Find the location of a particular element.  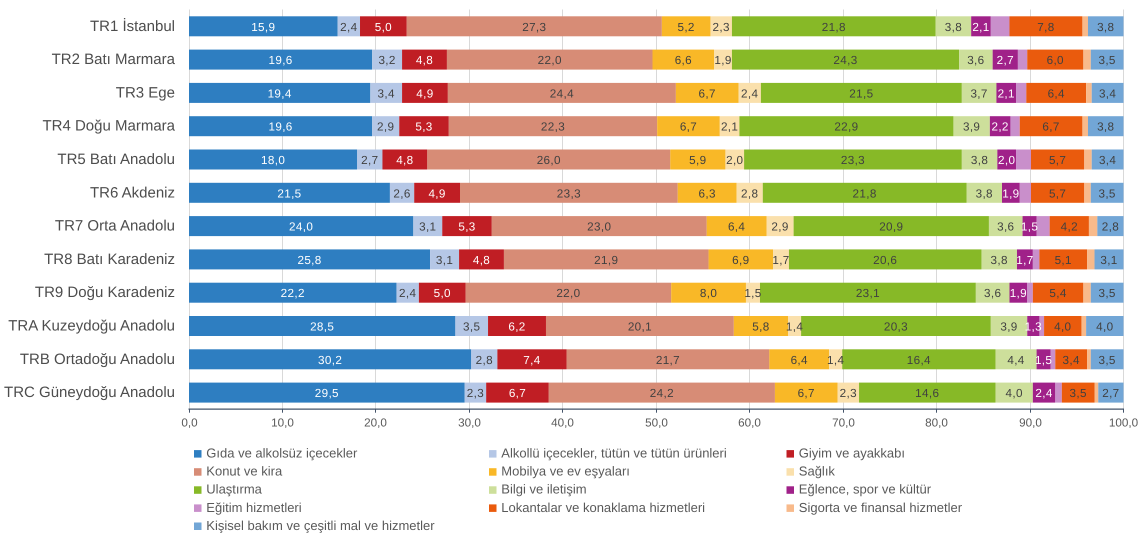

svg-text: 27,3 is located at coordinates (534, 27).